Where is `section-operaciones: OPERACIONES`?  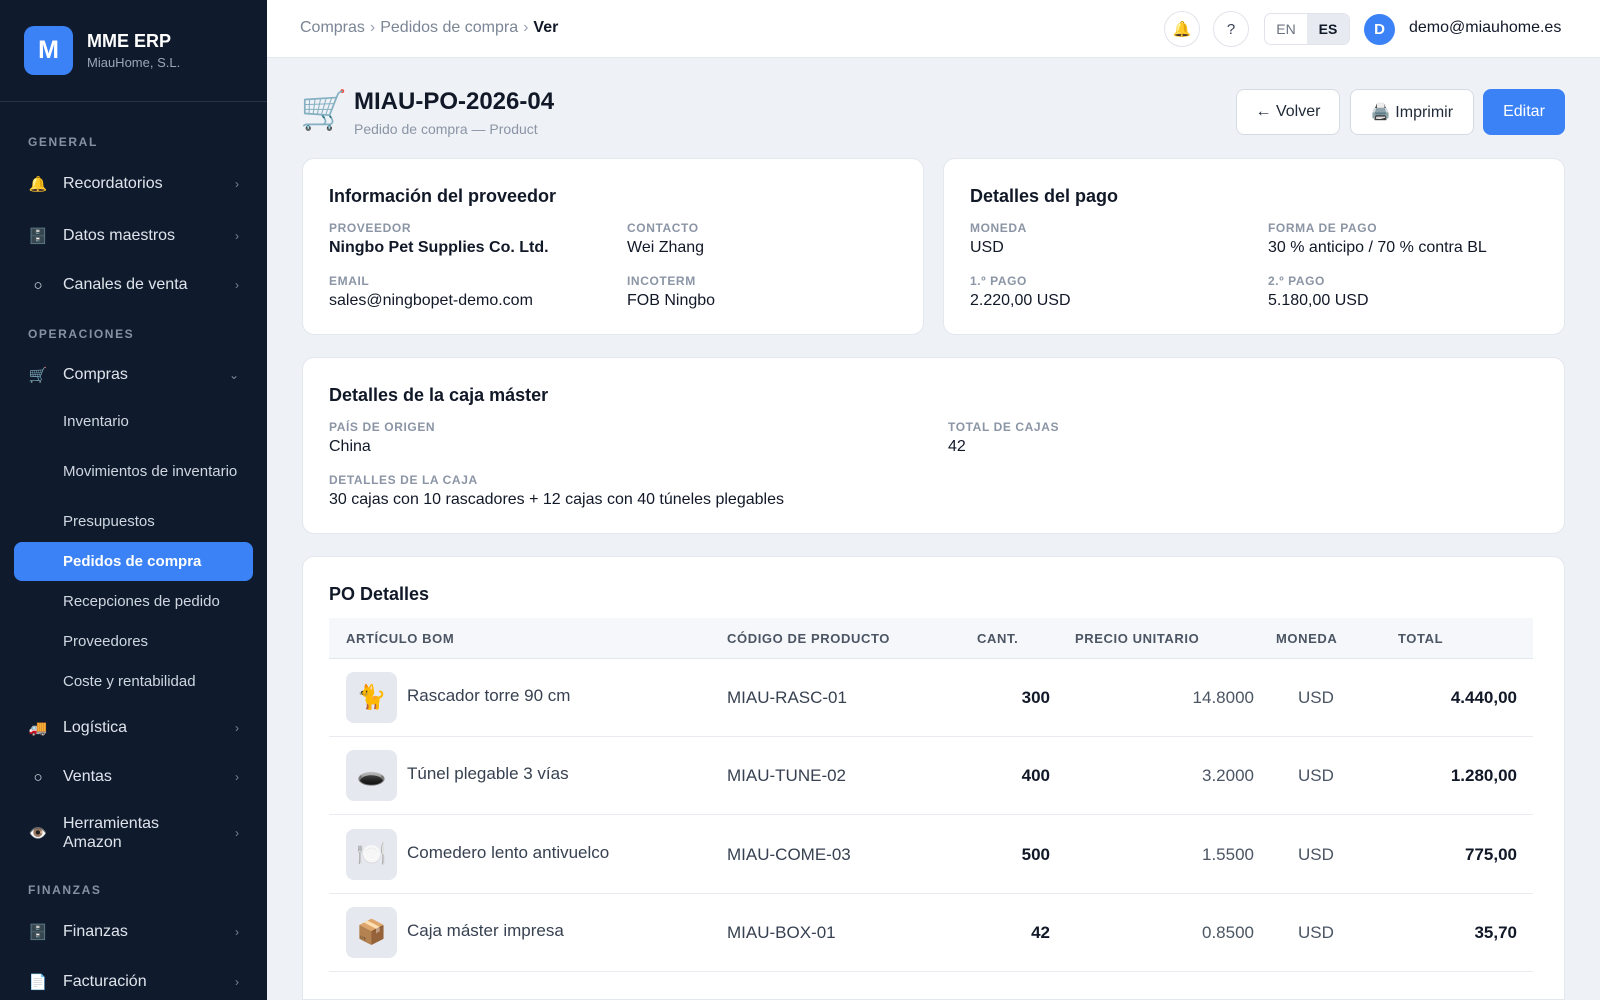
section-operaciones: OPERACIONES is located at coordinates (81, 334).